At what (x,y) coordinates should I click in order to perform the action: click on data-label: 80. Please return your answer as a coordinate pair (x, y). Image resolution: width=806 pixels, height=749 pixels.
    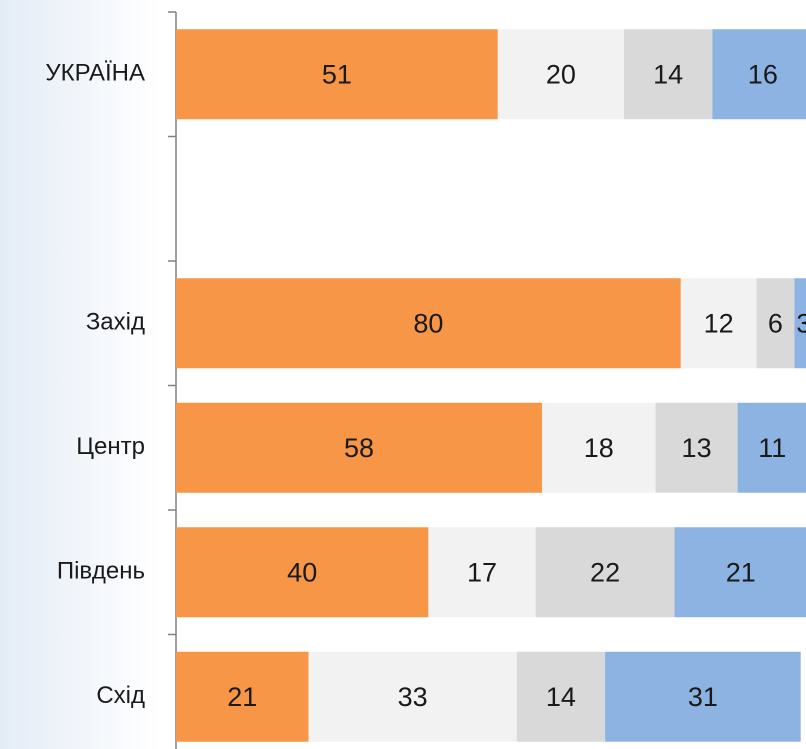
    Looking at the image, I should click on (428, 323).